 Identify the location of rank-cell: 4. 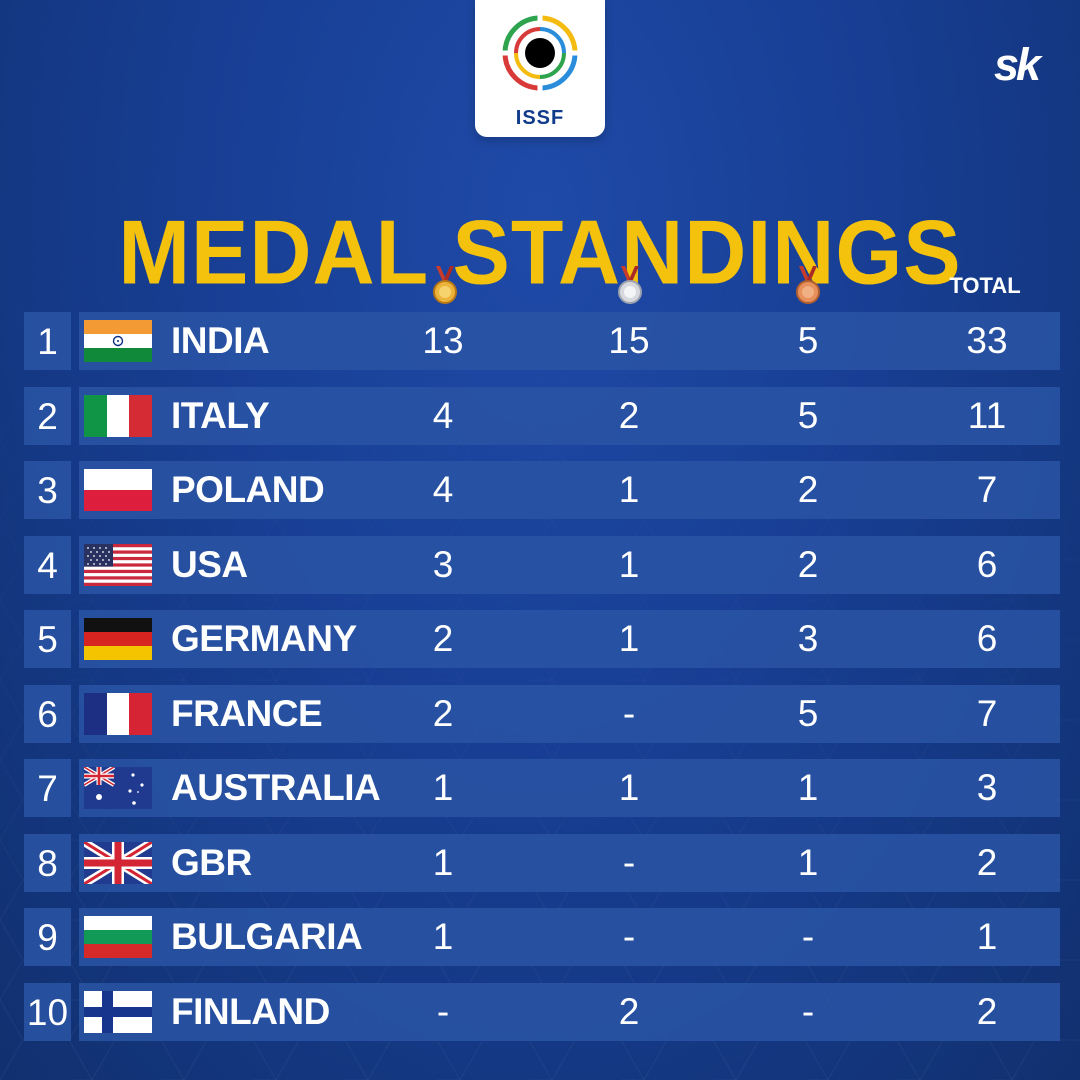
(47, 565).